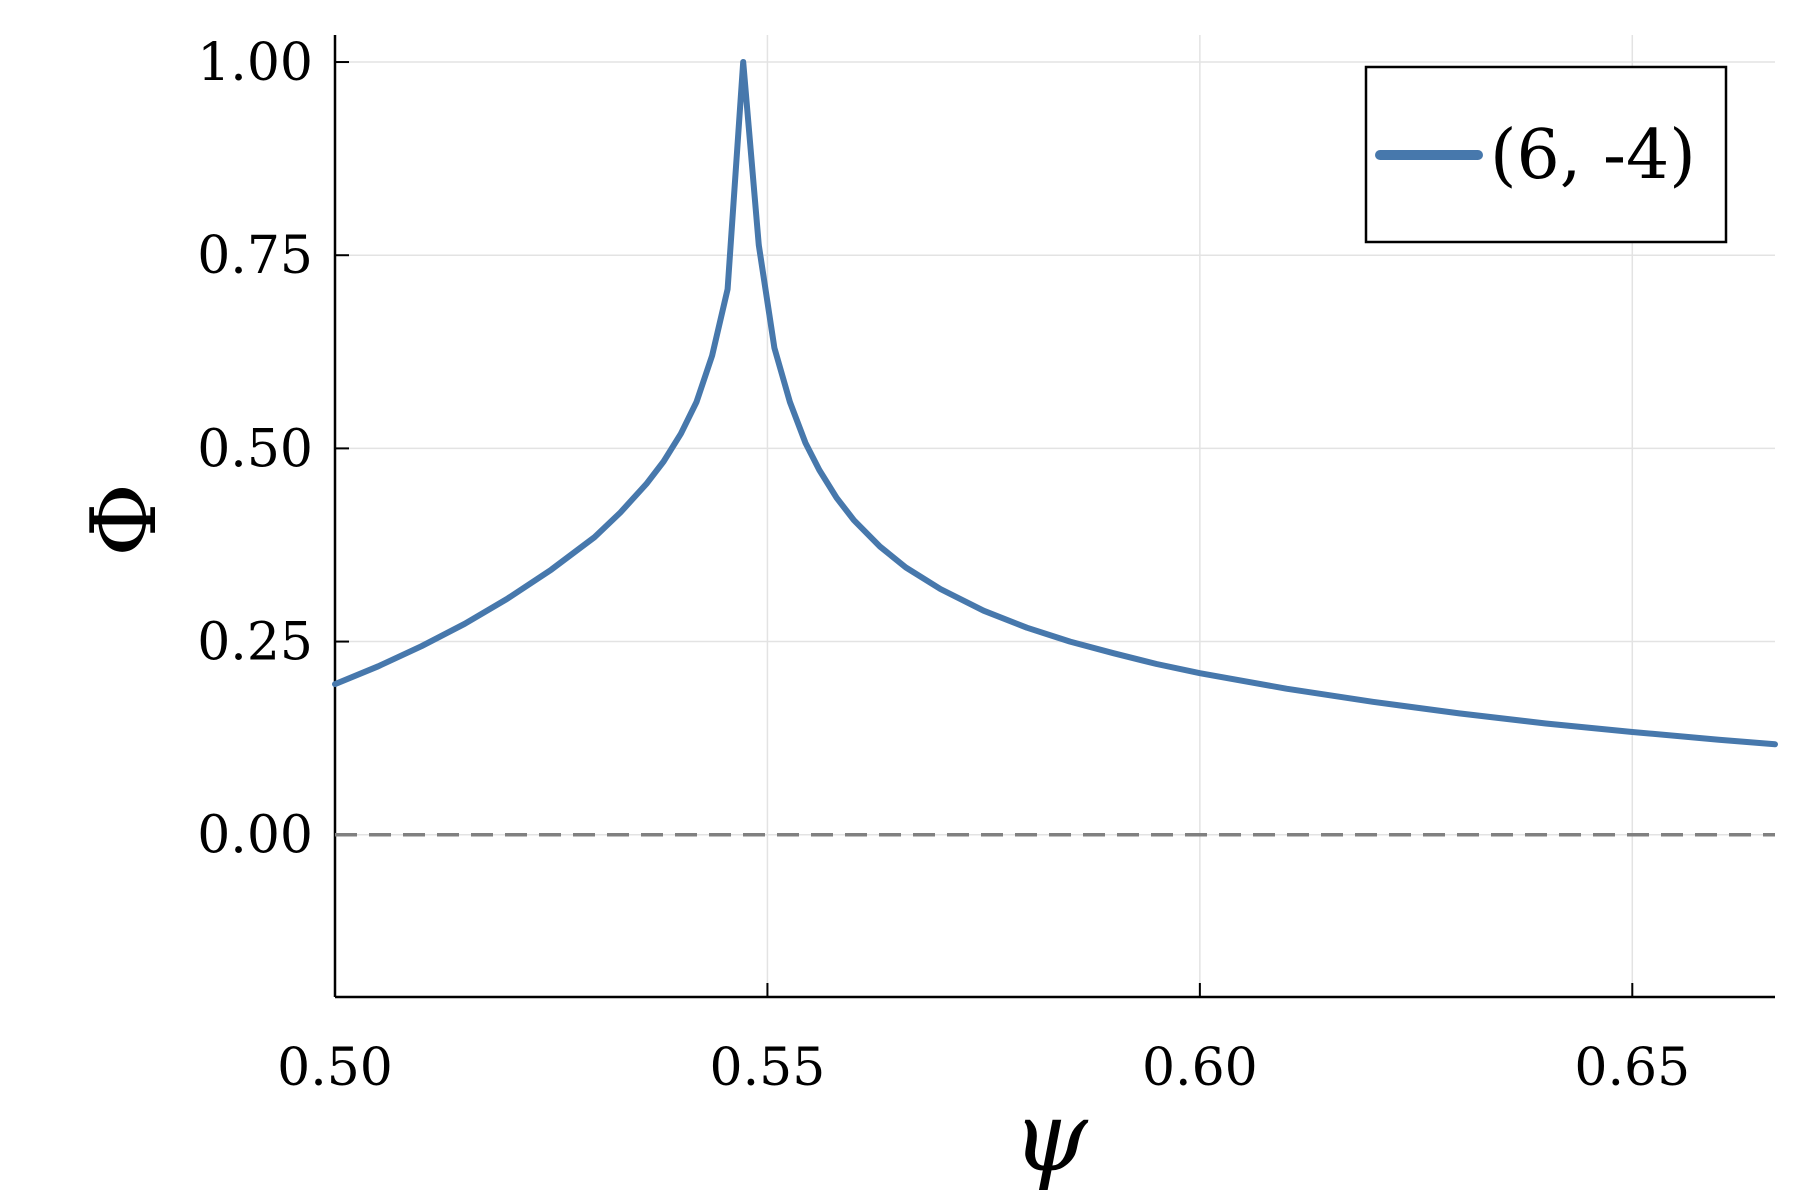  What do you see at coordinates (1632, 1068) in the screenshot?
I see `x-tick-label: 0.65` at bounding box center [1632, 1068].